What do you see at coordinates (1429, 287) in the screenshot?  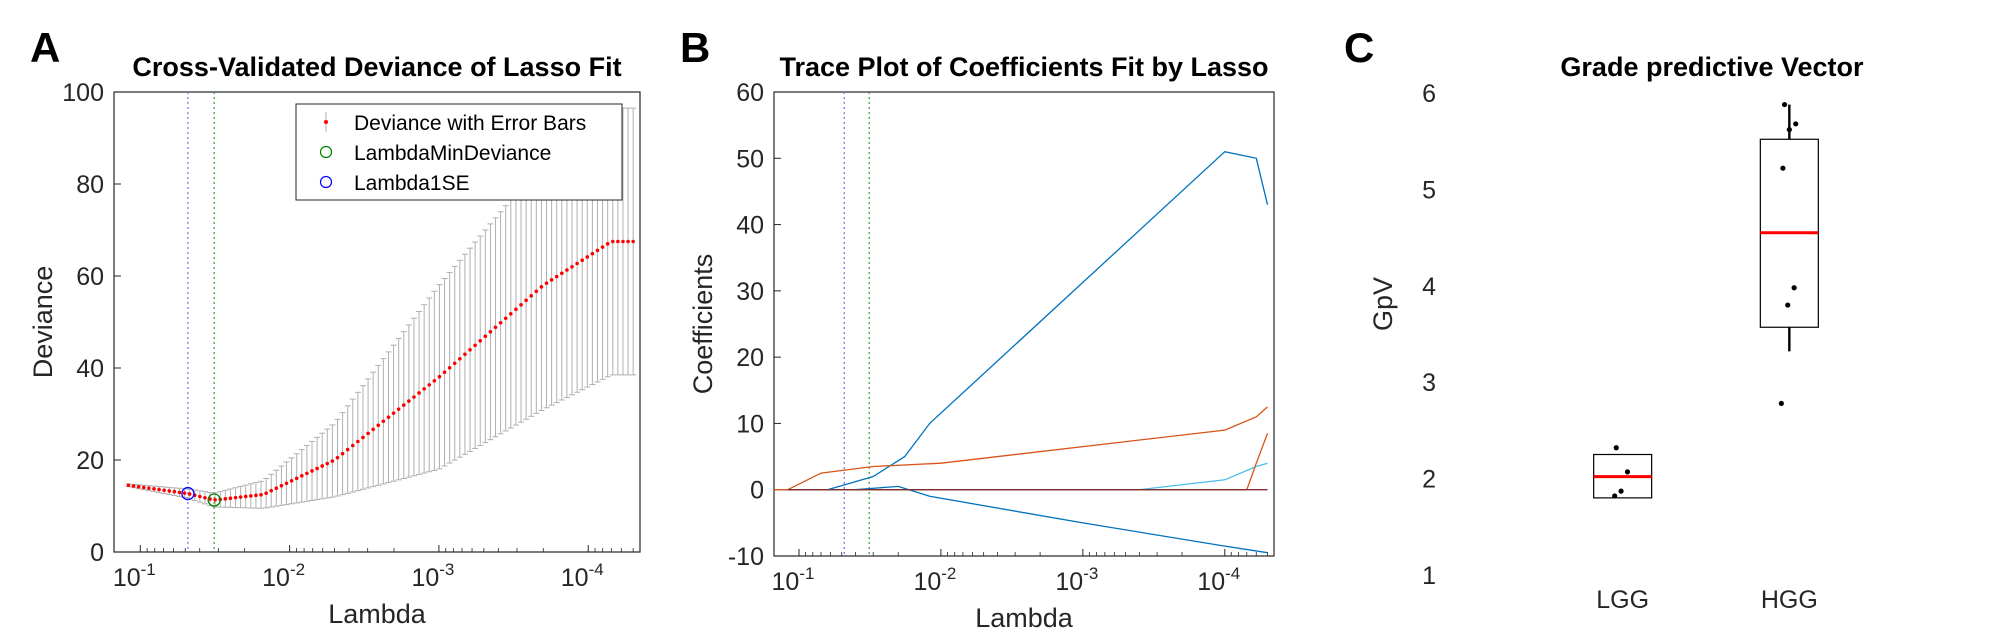 I see `c-ytick-label: 4` at bounding box center [1429, 287].